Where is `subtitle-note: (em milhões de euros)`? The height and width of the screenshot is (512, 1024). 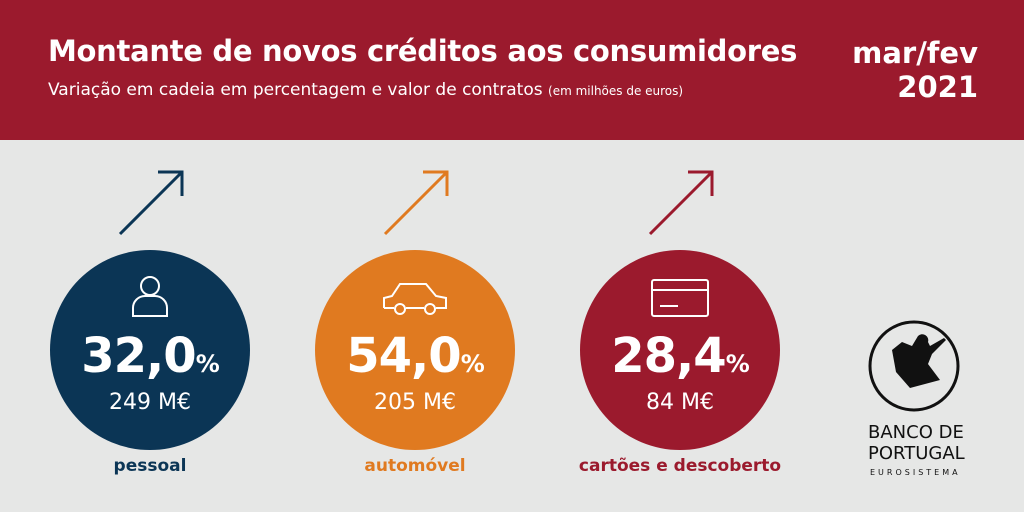 subtitle-note: (em milhões de euros) is located at coordinates (616, 91).